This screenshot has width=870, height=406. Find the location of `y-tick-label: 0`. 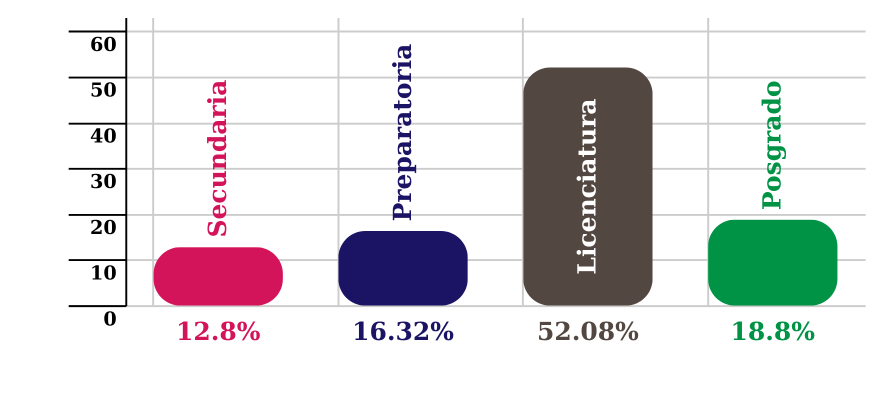

y-tick-label: 0 is located at coordinates (110, 318).